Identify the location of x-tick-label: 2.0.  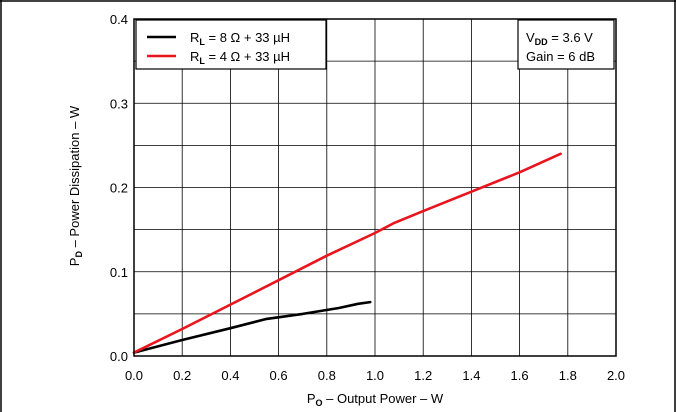
(616, 375).